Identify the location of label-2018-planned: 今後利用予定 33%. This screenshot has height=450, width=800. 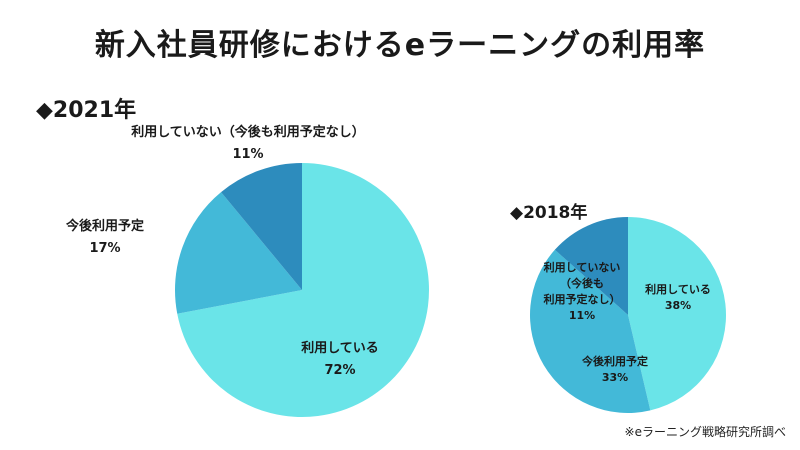
(615, 370).